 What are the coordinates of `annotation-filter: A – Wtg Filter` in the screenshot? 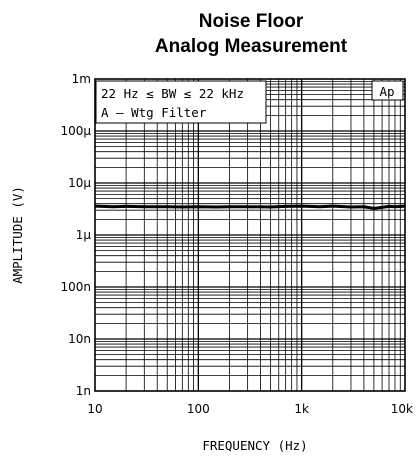 It's located at (154, 112).